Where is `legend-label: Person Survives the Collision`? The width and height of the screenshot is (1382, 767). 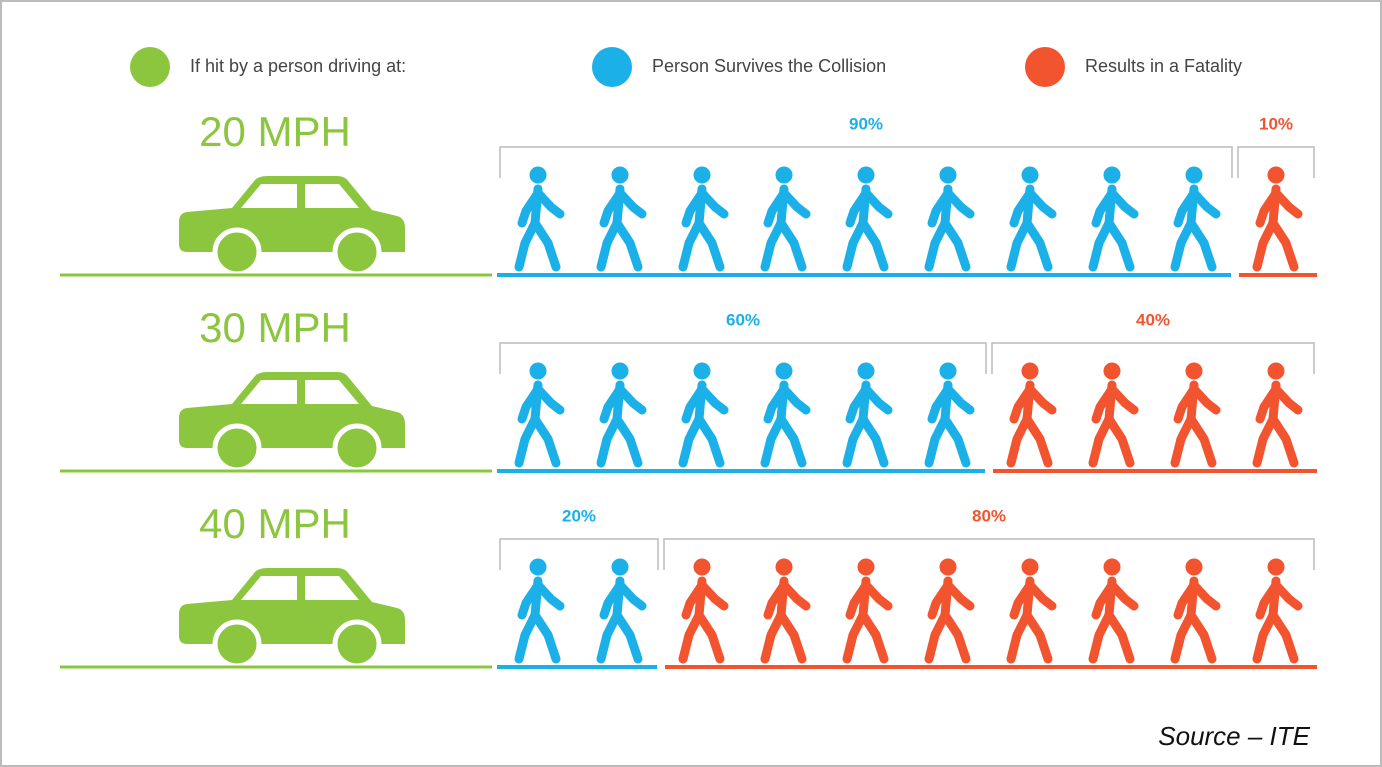 legend-label: Person Survives the Collision is located at coordinates (769, 66).